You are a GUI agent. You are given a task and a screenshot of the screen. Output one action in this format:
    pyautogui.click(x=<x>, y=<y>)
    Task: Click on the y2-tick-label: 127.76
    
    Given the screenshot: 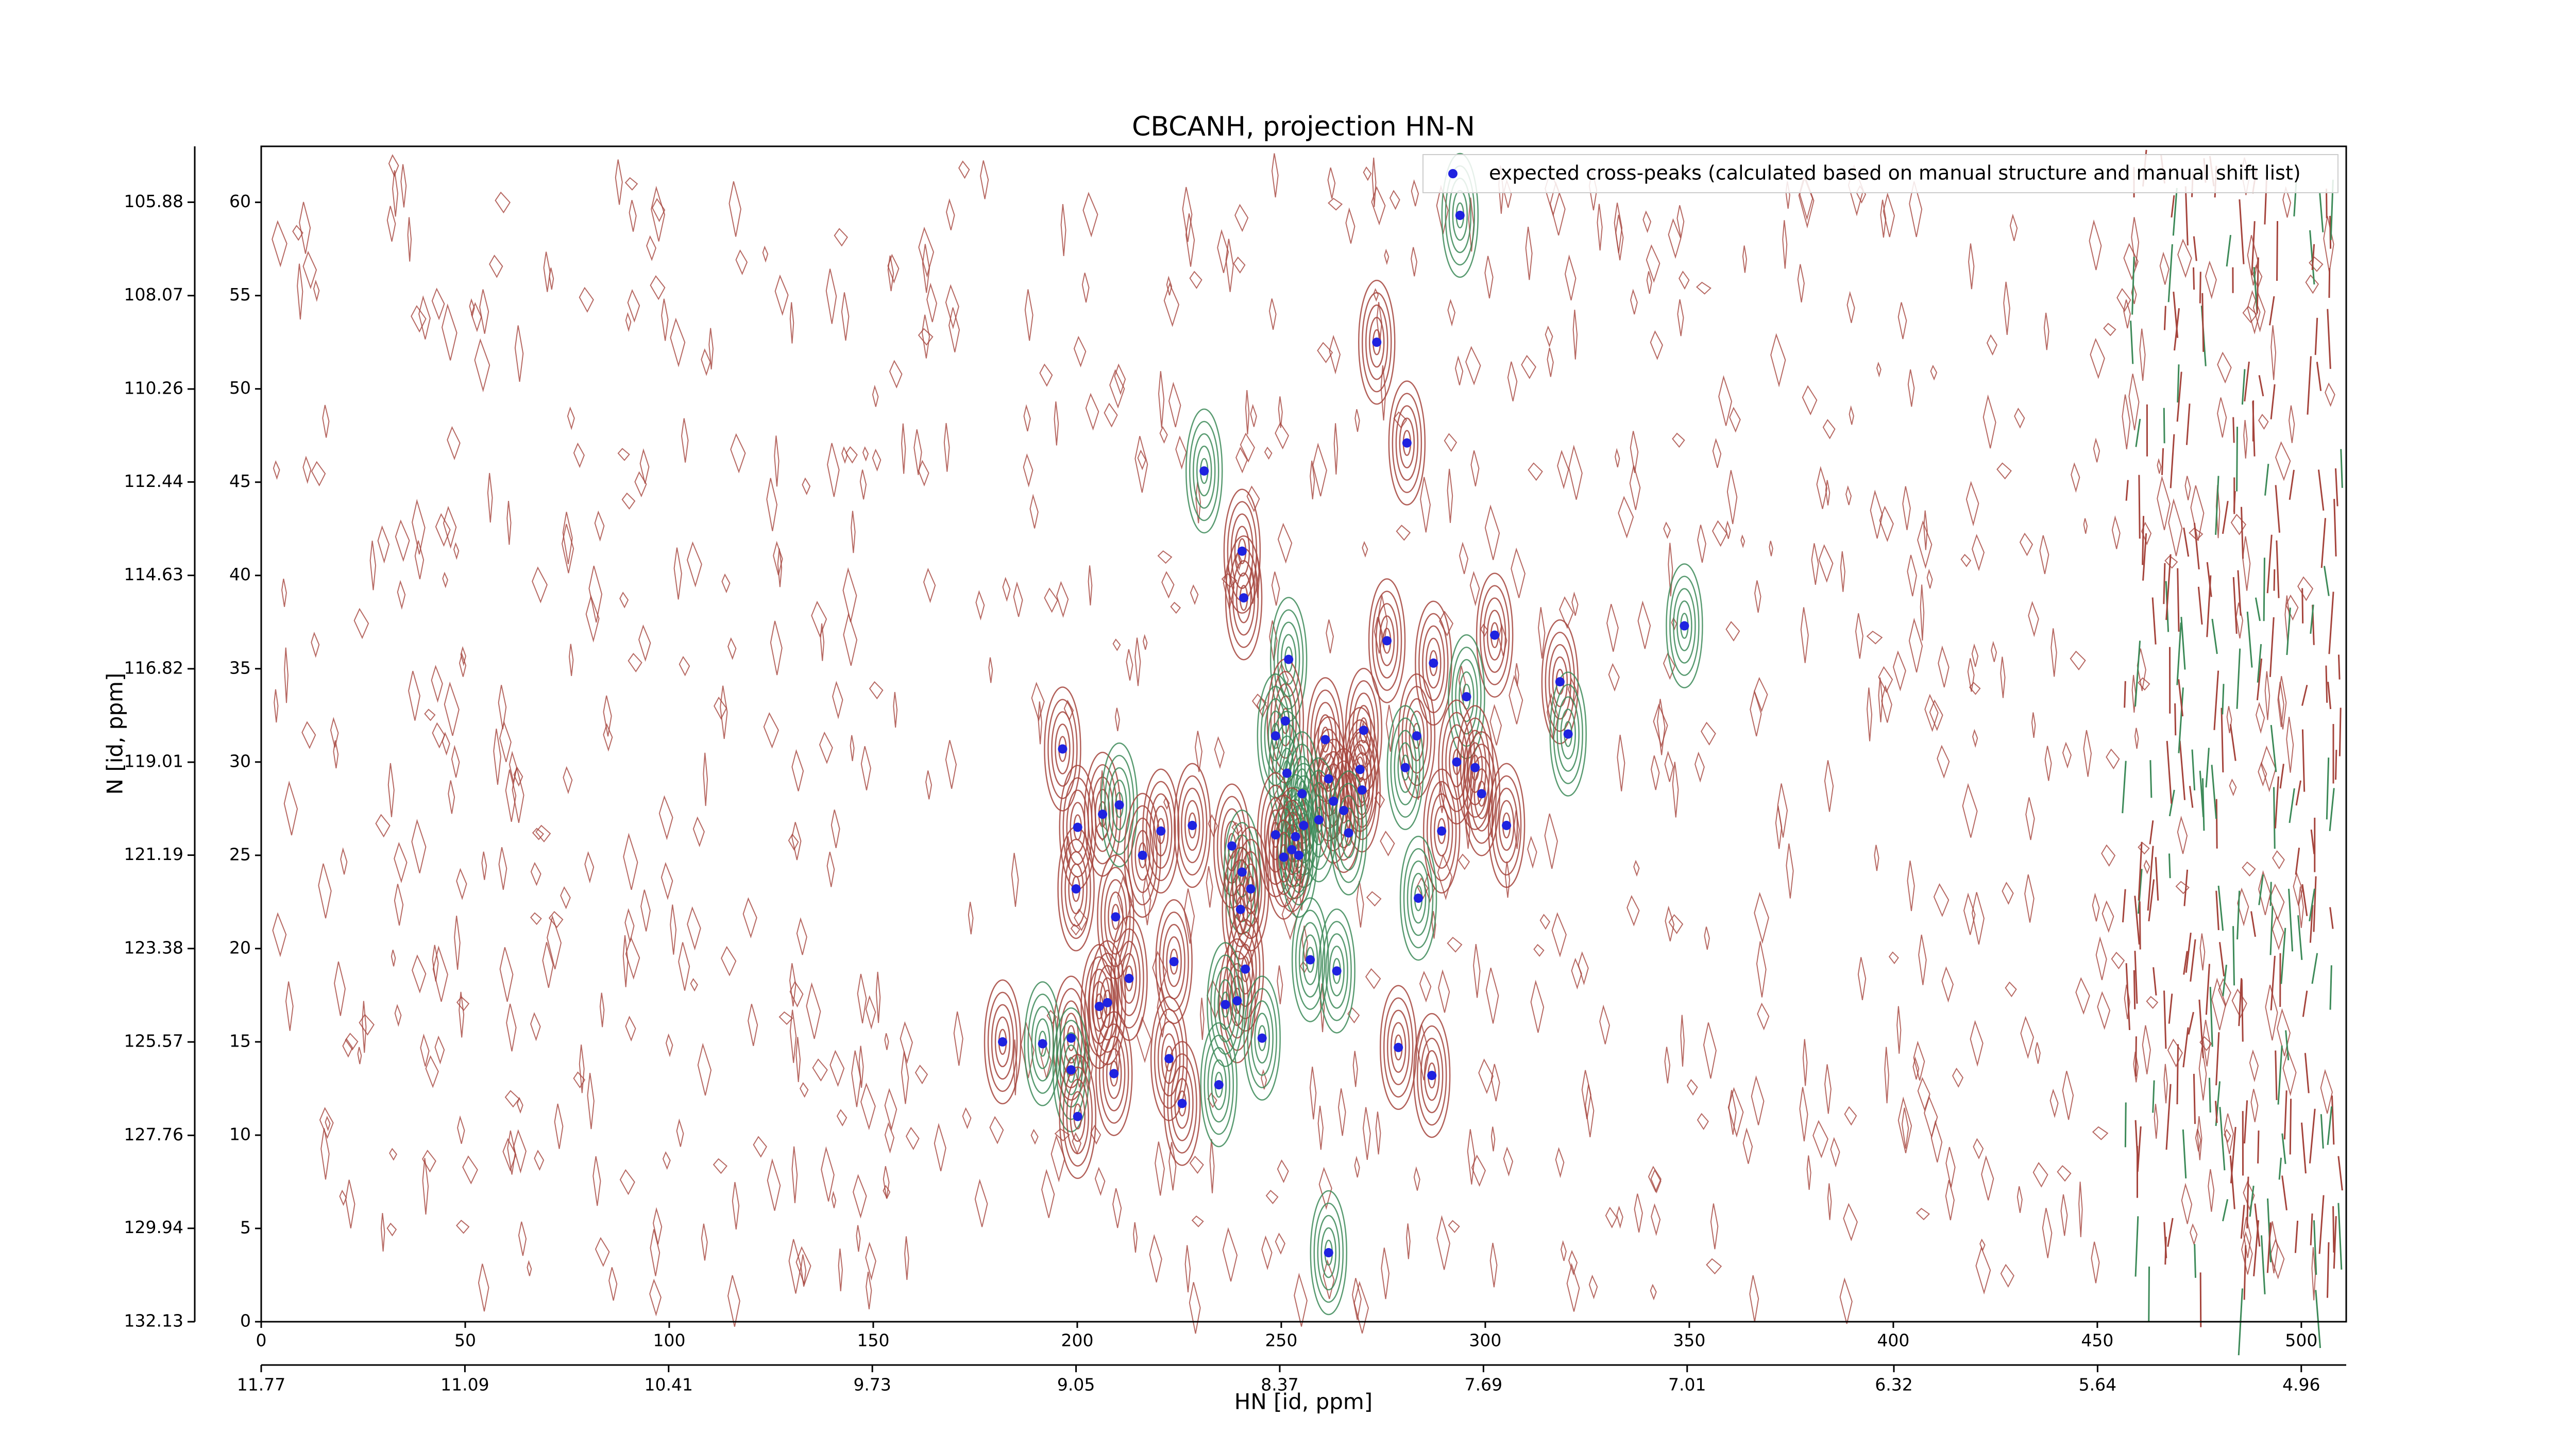 What is the action you would take?
    pyautogui.click(x=153, y=1134)
    